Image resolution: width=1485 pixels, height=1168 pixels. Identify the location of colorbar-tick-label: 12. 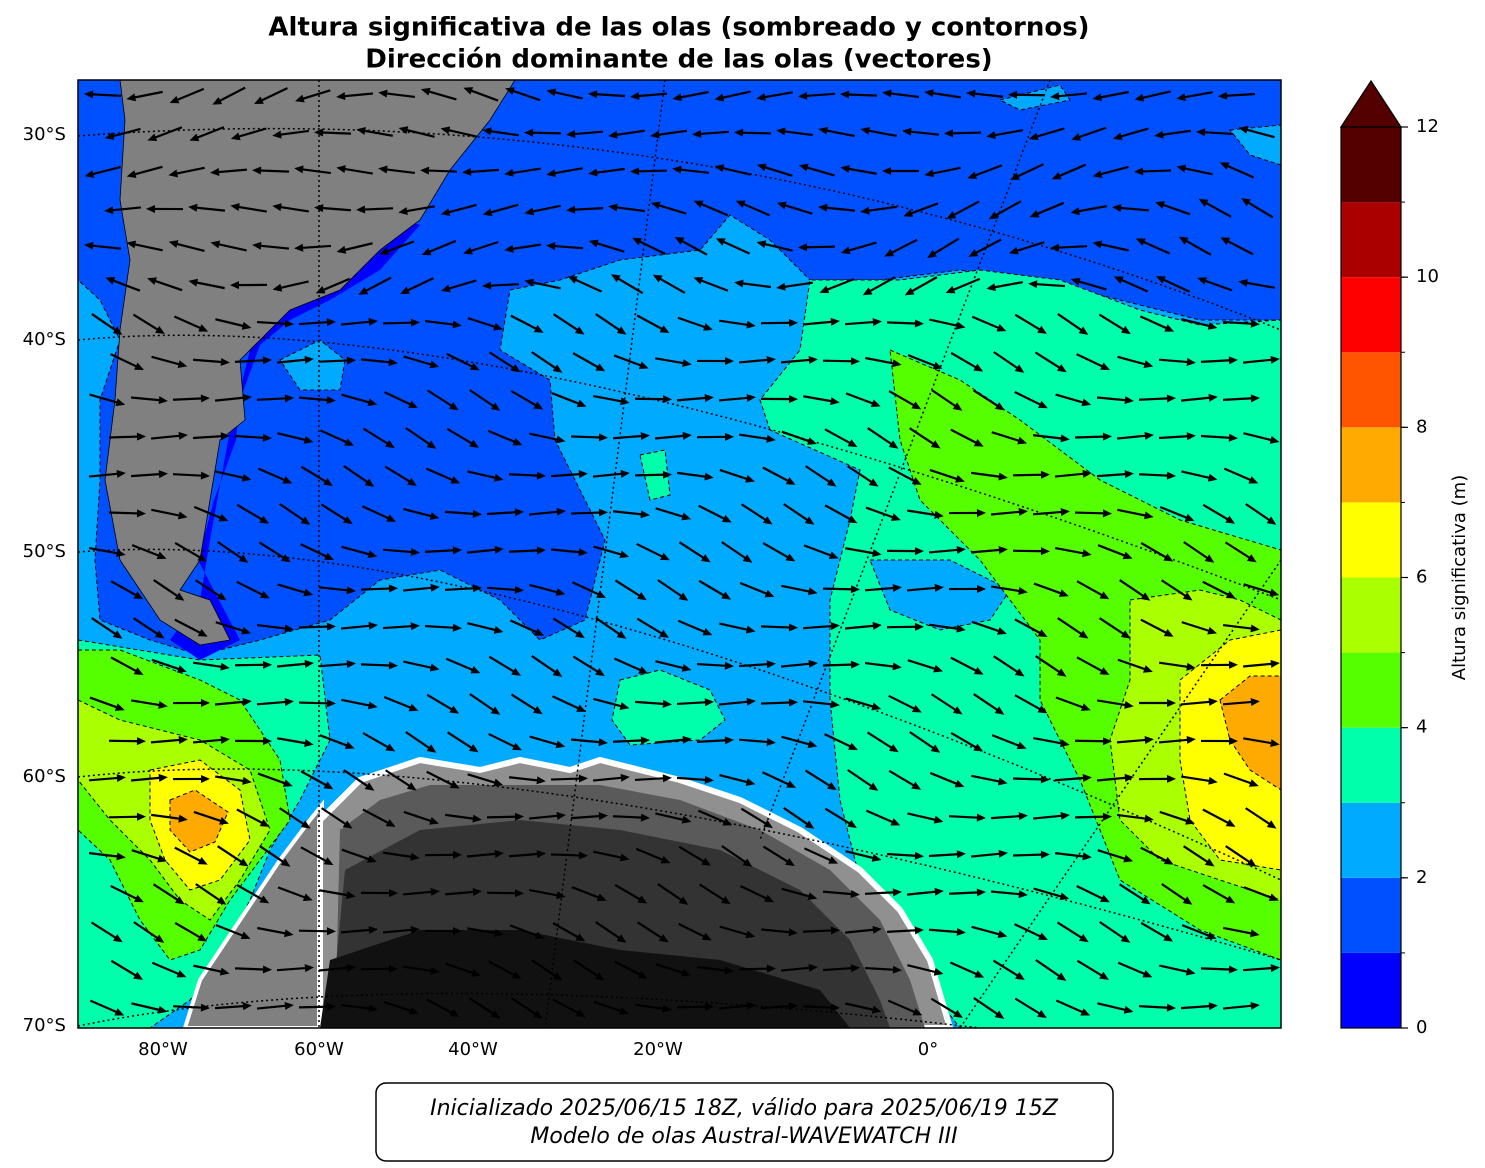
(1427, 126).